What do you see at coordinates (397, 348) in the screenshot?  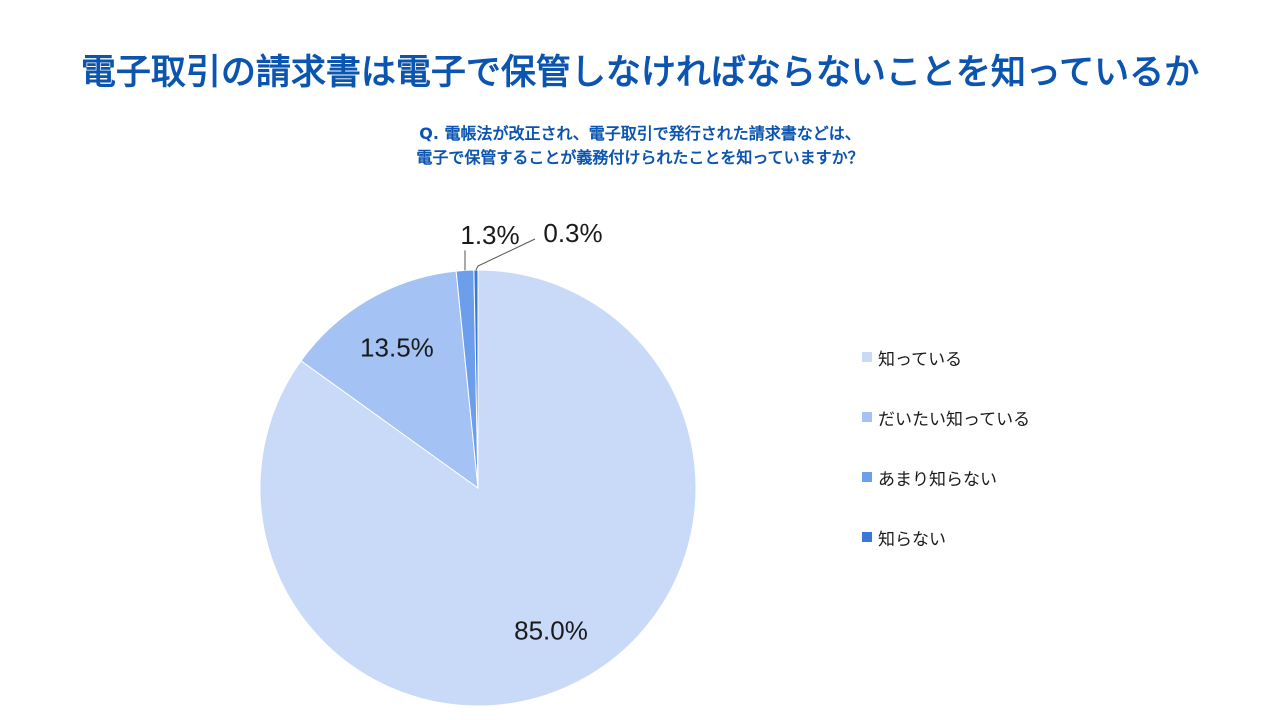 I see `slice-label-mostly-knows: 13.5%` at bounding box center [397, 348].